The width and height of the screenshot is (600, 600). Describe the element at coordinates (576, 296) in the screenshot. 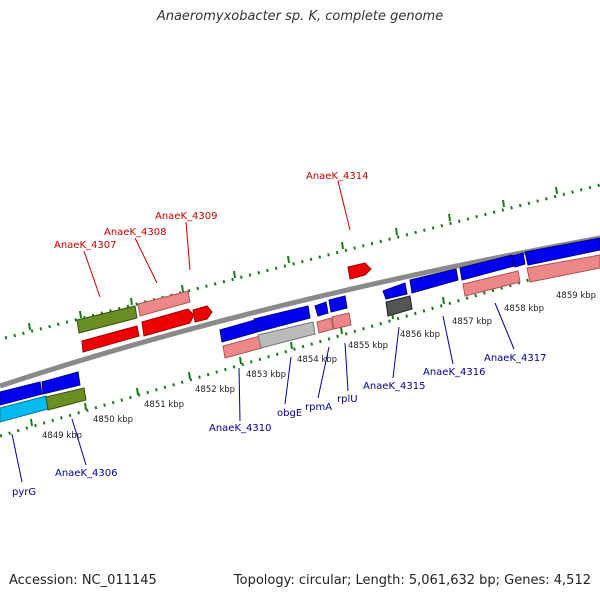

I see `kbp-label: 4859 kbp` at that location.